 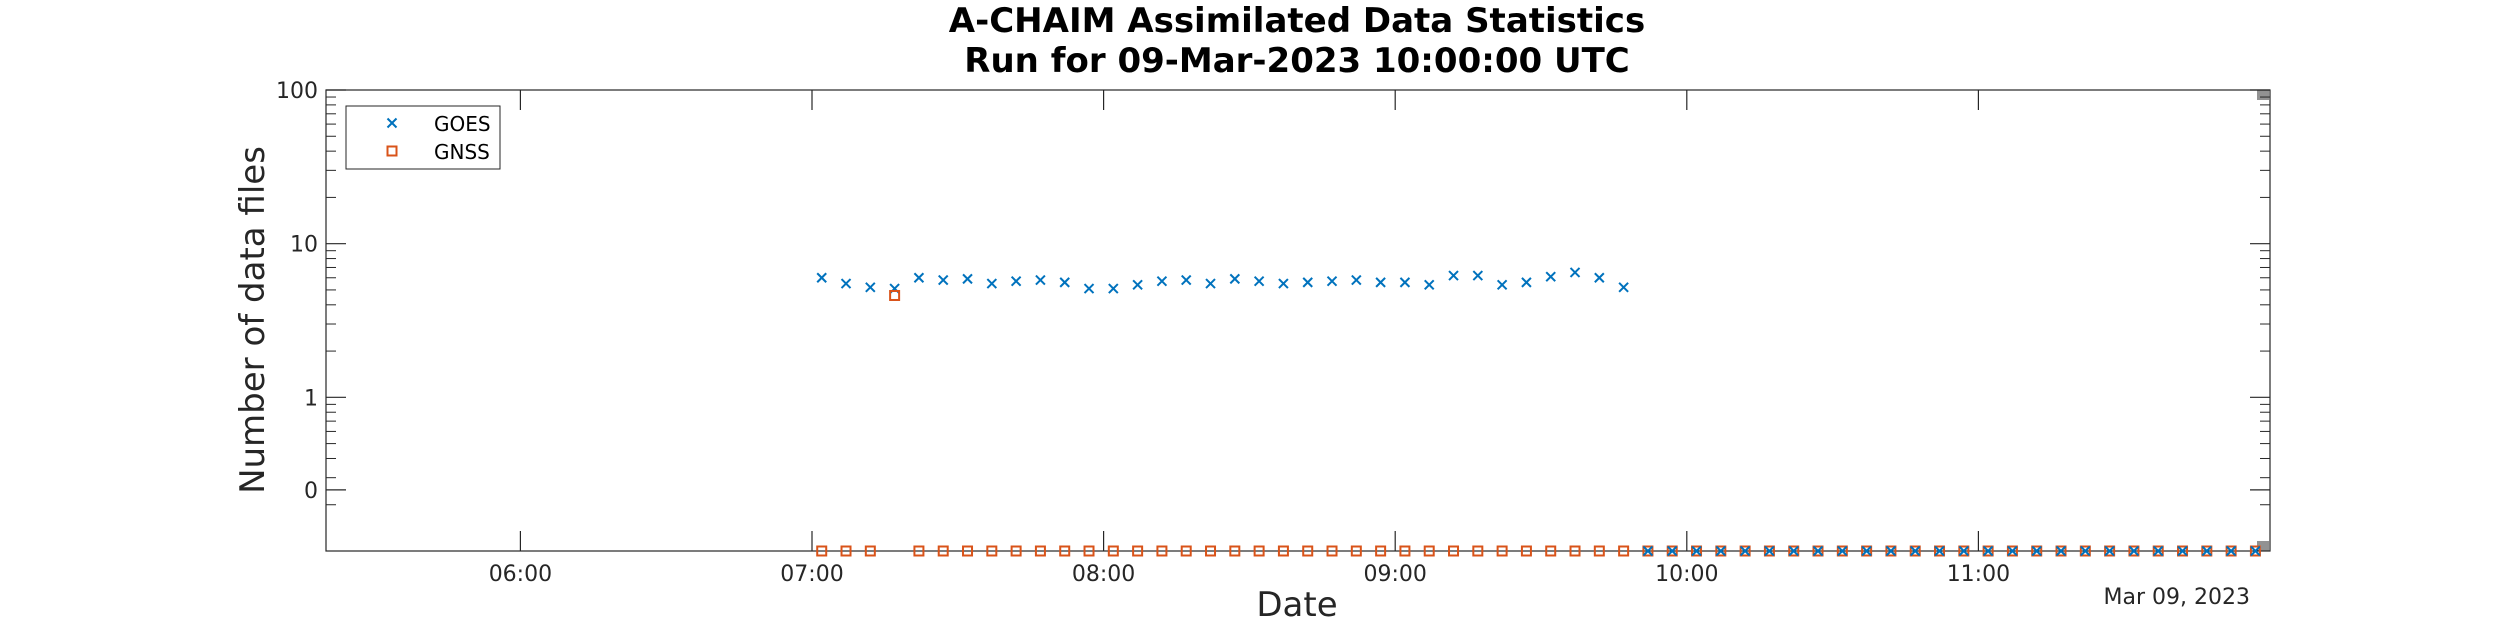 I want to click on y-tick-label-3: 100, so click(x=297, y=91).